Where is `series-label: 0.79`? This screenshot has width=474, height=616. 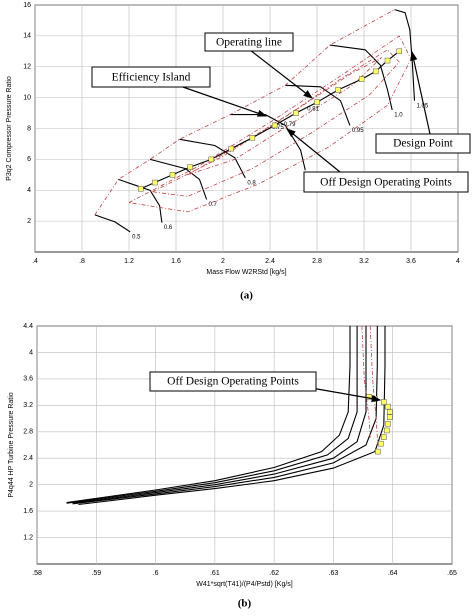 series-label: 0.79 is located at coordinates (290, 125).